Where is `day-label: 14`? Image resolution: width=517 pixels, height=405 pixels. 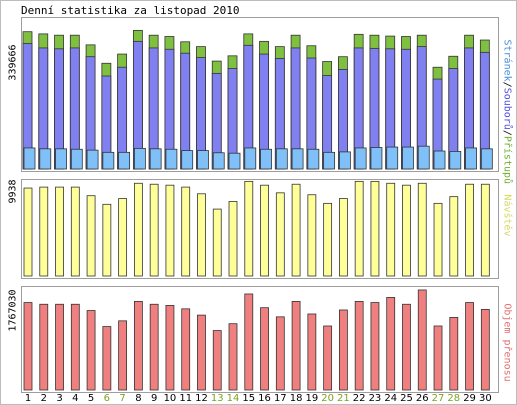 day-label: 14 is located at coordinates (233, 398).